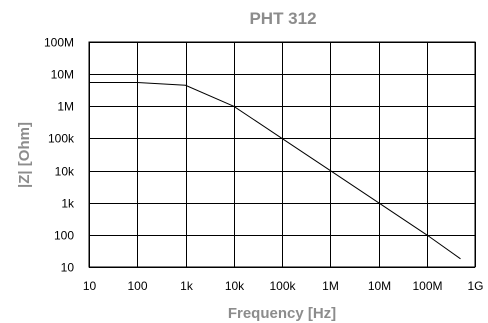 The height and width of the screenshot is (323, 488). Describe the element at coordinates (90, 286) in the screenshot. I see `x-tick-label: 10` at that location.